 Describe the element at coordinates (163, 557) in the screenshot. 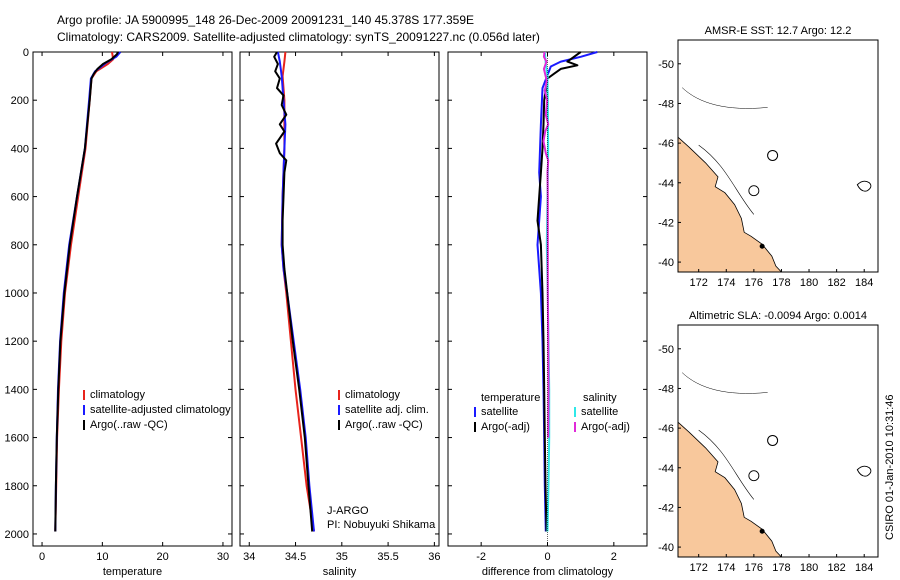

I see `temperature-xtick-label: 20` at that location.